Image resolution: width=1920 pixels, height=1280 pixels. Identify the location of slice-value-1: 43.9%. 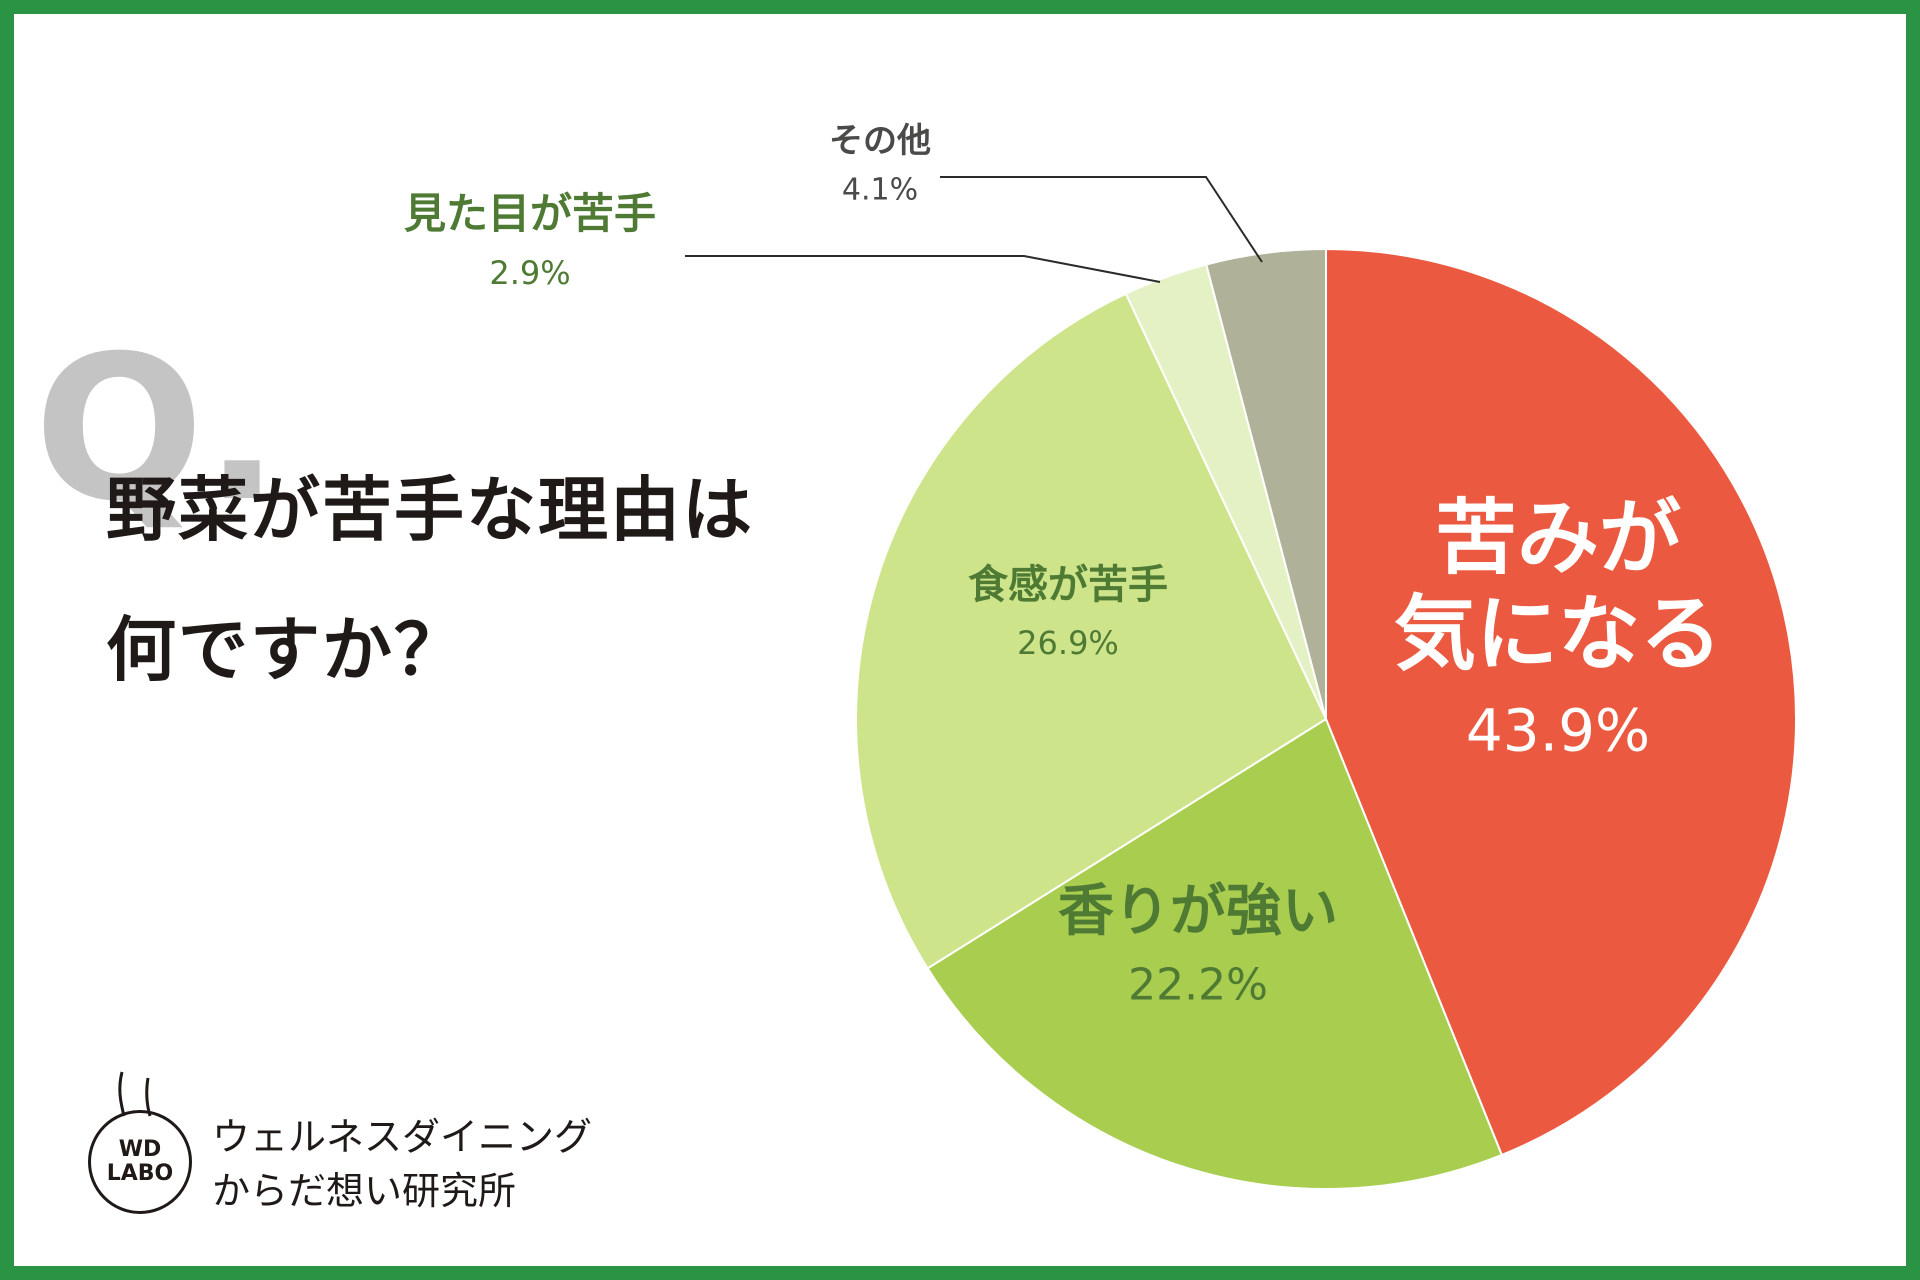
(1558, 730).